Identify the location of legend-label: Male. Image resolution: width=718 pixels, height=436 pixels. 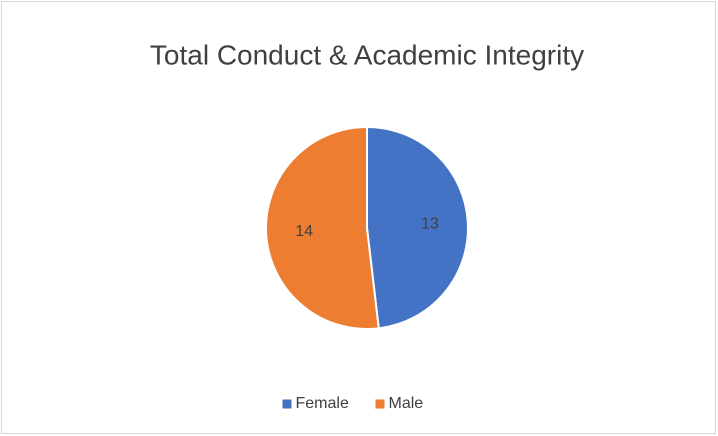
(406, 403).